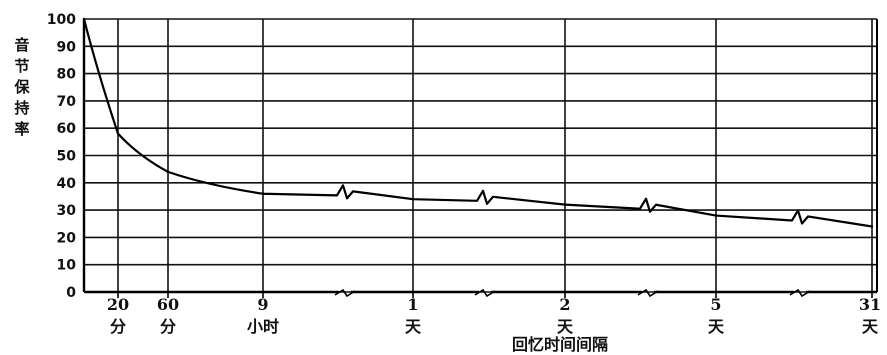 Image resolution: width=887 pixels, height=355 pixels. What do you see at coordinates (118, 304) in the screenshot?
I see `x-tick-label-1-value: 20` at bounding box center [118, 304].